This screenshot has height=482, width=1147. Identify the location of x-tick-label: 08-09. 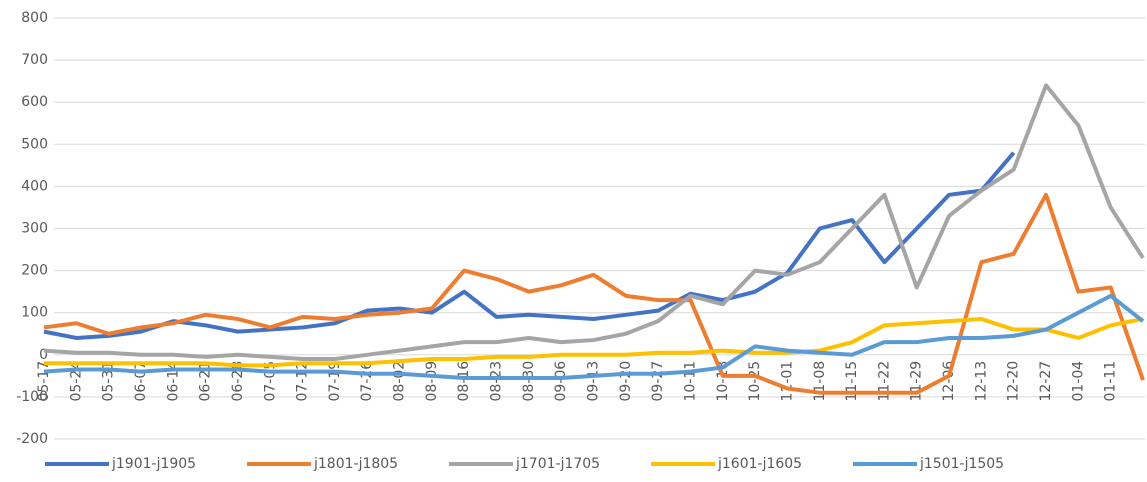
(432, 381).